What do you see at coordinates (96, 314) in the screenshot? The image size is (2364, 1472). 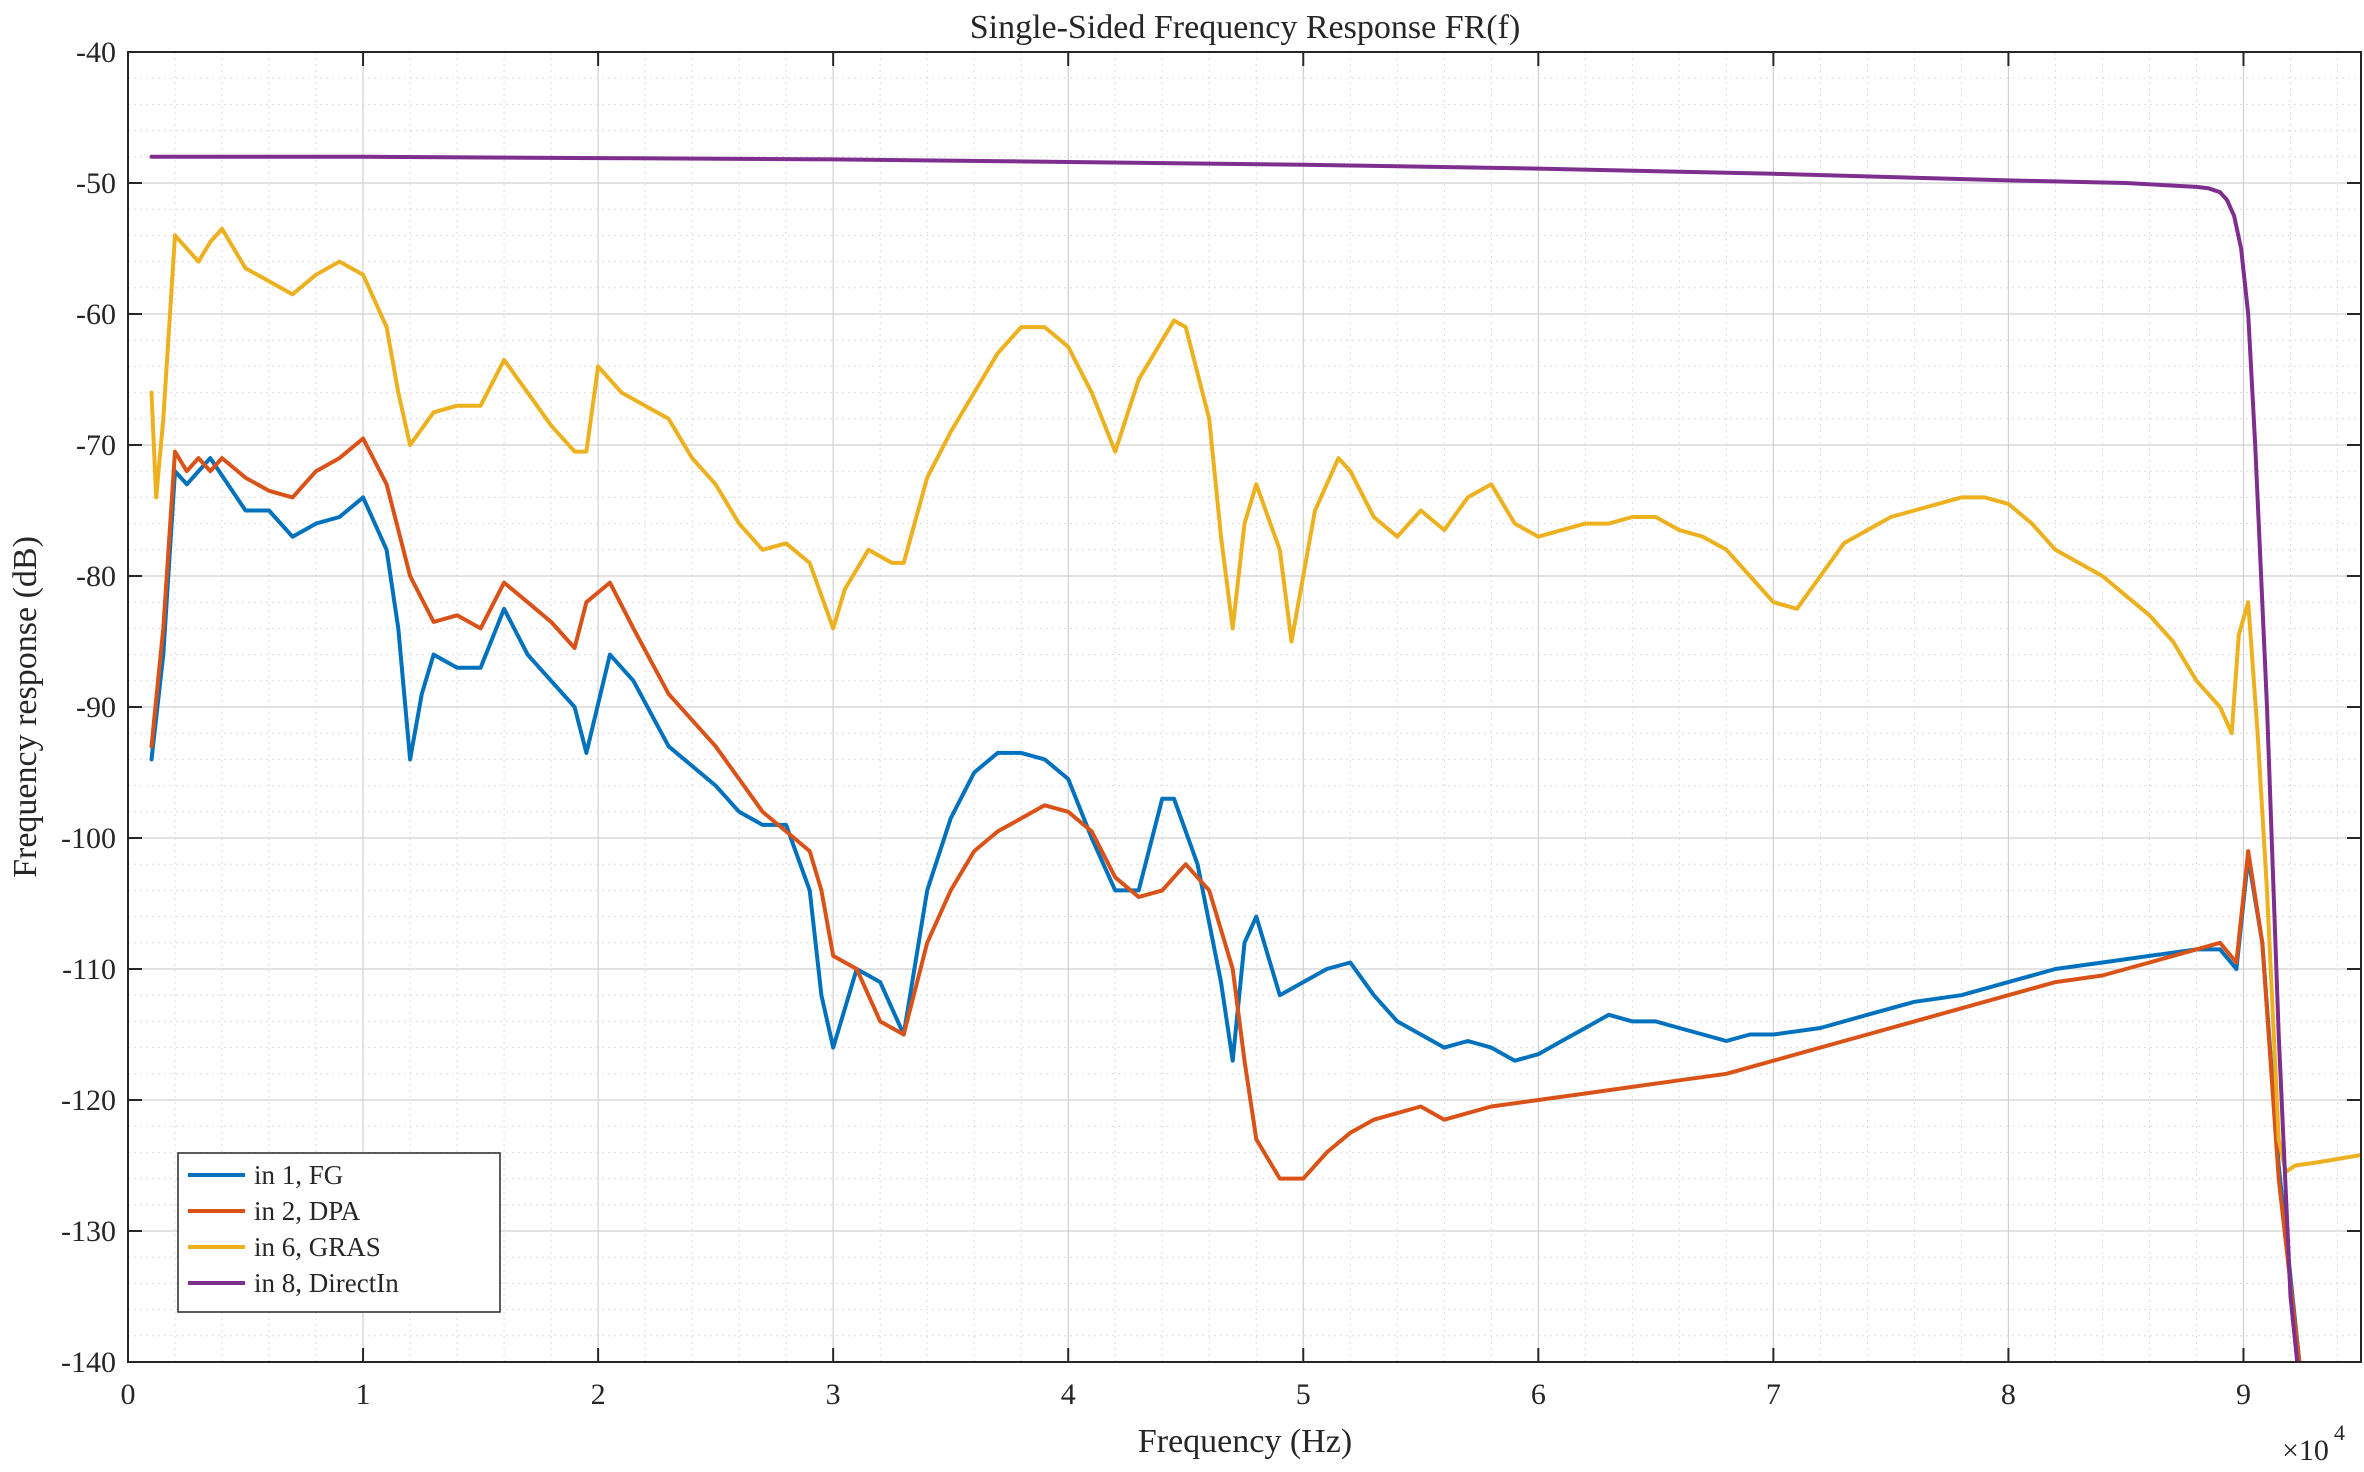 I see `y-tick-label: -60` at bounding box center [96, 314].